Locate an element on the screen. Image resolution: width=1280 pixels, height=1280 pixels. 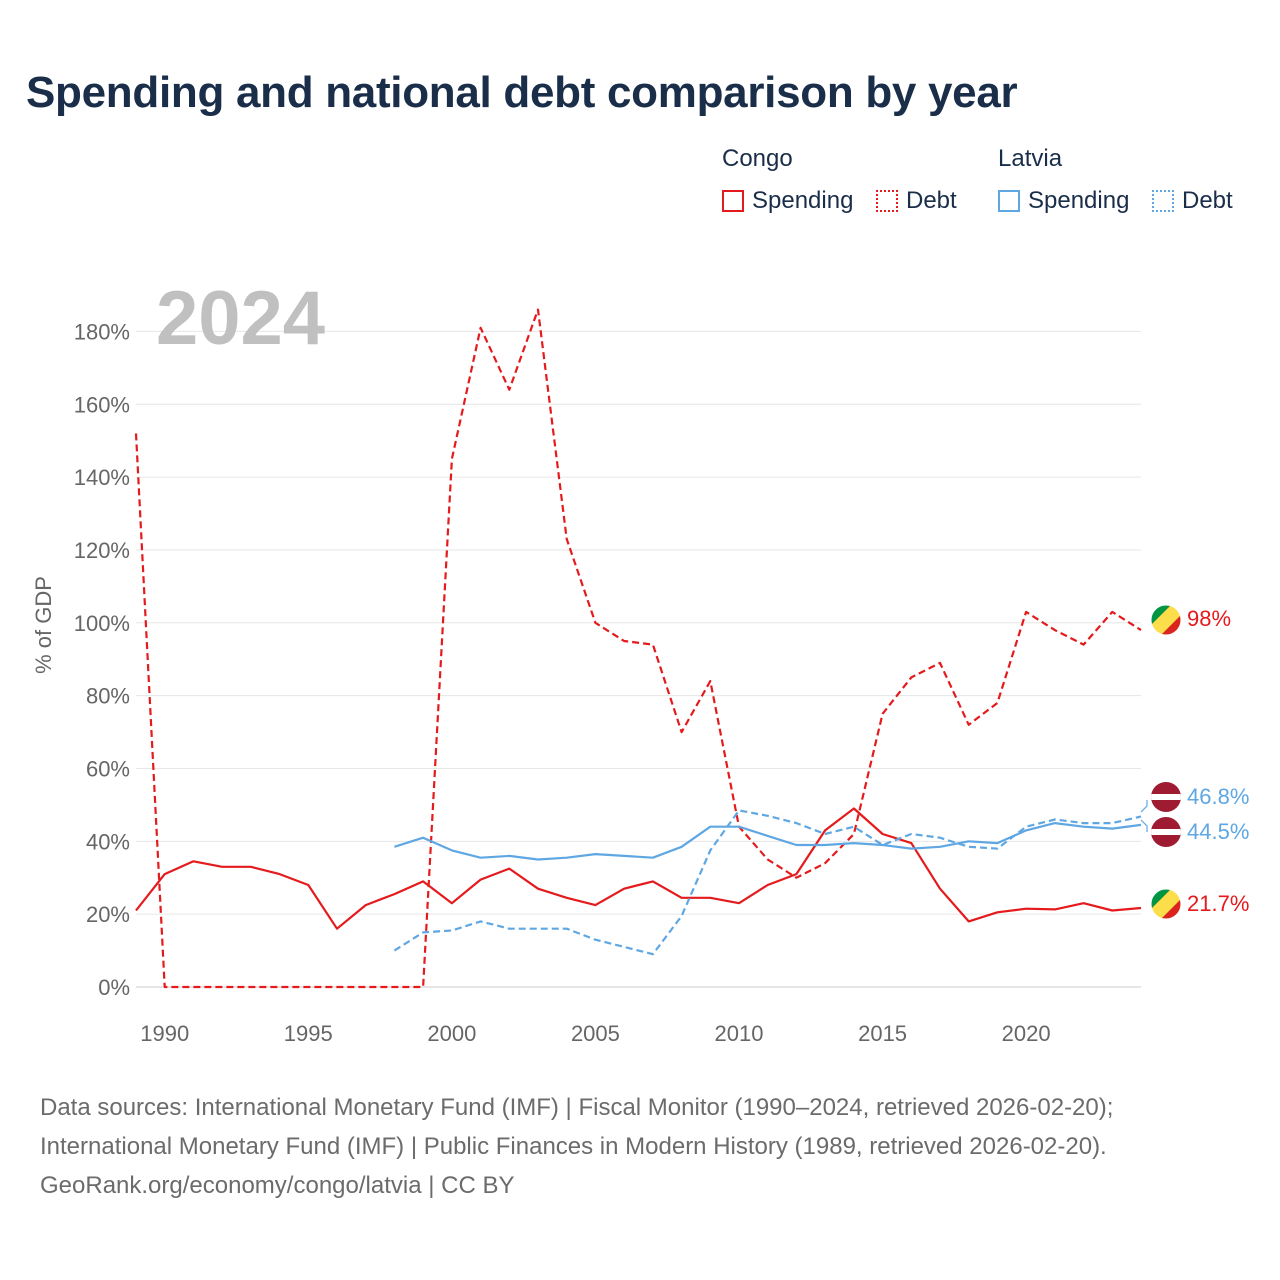
legend-latvia-debt: Debt is located at coordinates (1192, 201).